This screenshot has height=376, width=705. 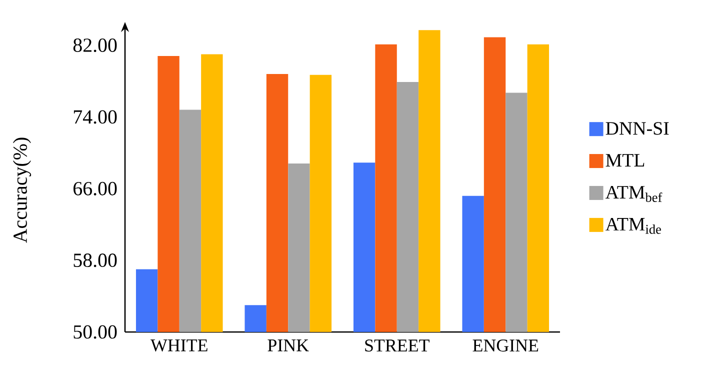 What do you see at coordinates (505, 346) in the screenshot?
I see `x-tick-label: ENGINE` at bounding box center [505, 346].